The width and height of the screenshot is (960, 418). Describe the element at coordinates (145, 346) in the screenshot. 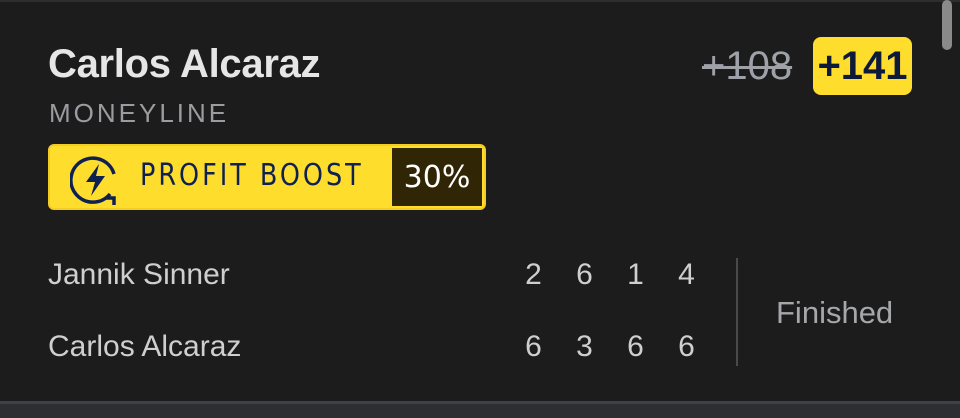

I see `player-name: Carlos Alcaraz` at that location.